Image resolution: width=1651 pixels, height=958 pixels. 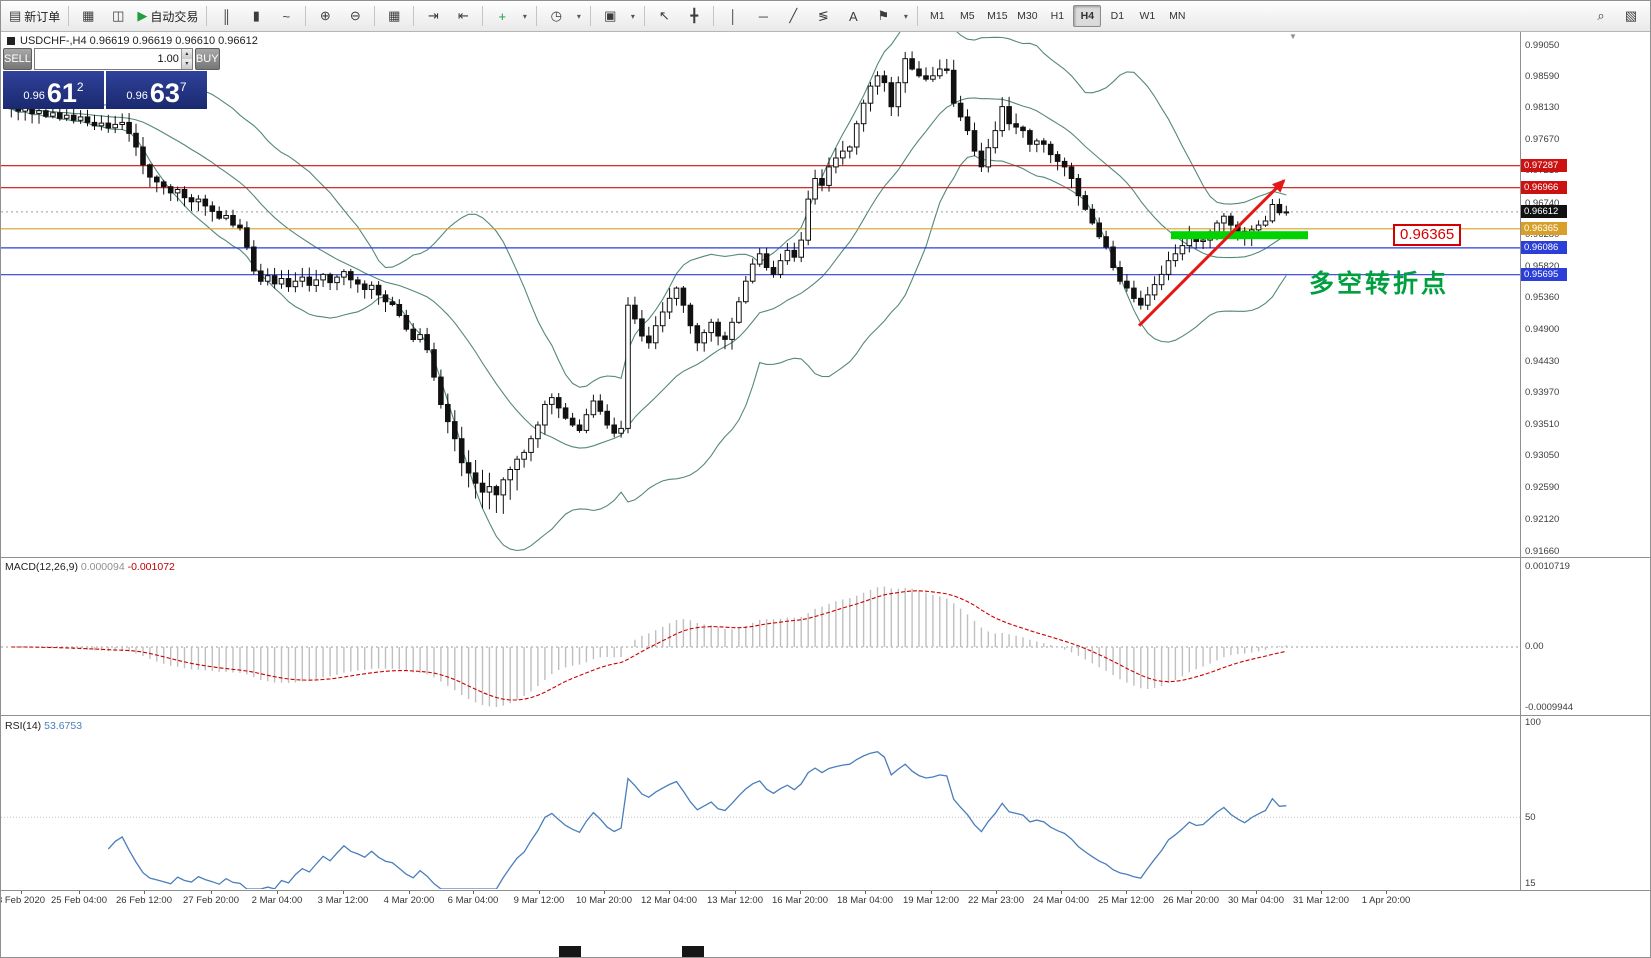 What do you see at coordinates (1544, 229) in the screenshot?
I see `price-tag-0.96365: 0.96365` at bounding box center [1544, 229].